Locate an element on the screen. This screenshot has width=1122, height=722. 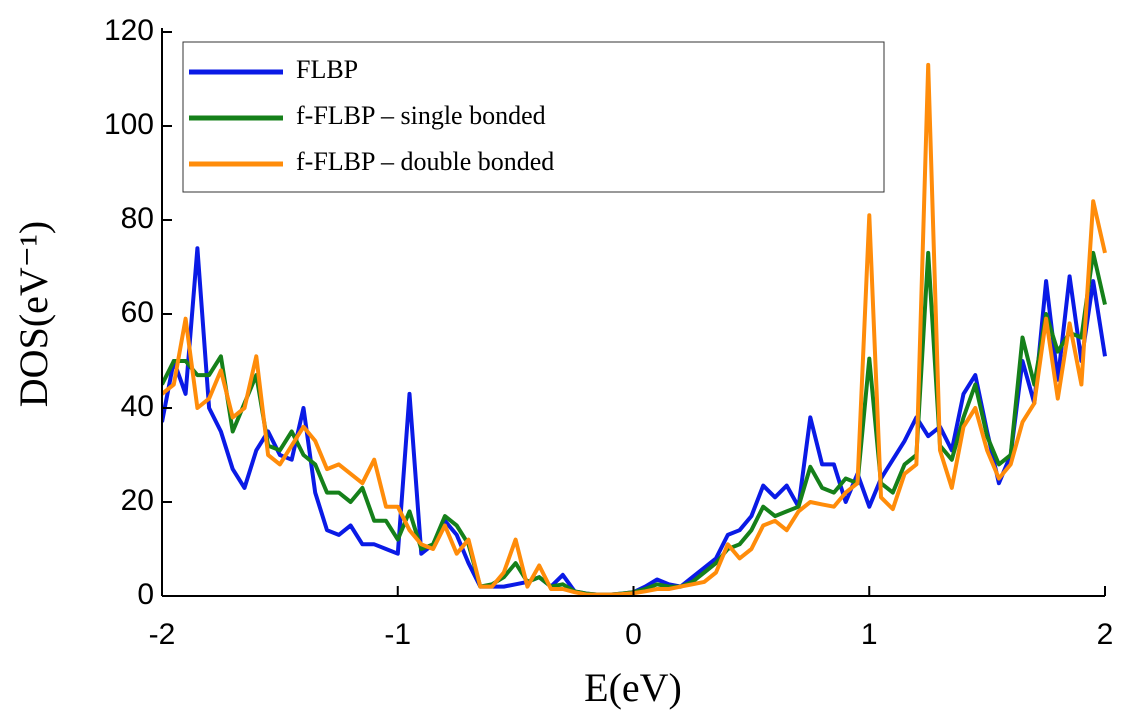
x-tick-label: 2 is located at coordinates (1105, 634).